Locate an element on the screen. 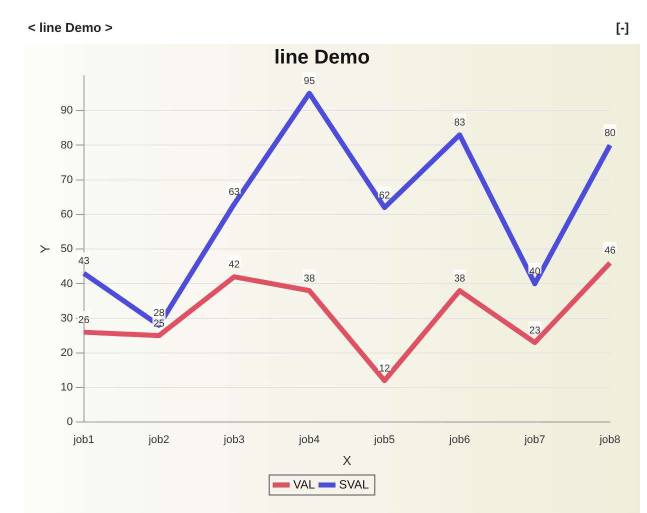  legend-label: VAL is located at coordinates (304, 484).